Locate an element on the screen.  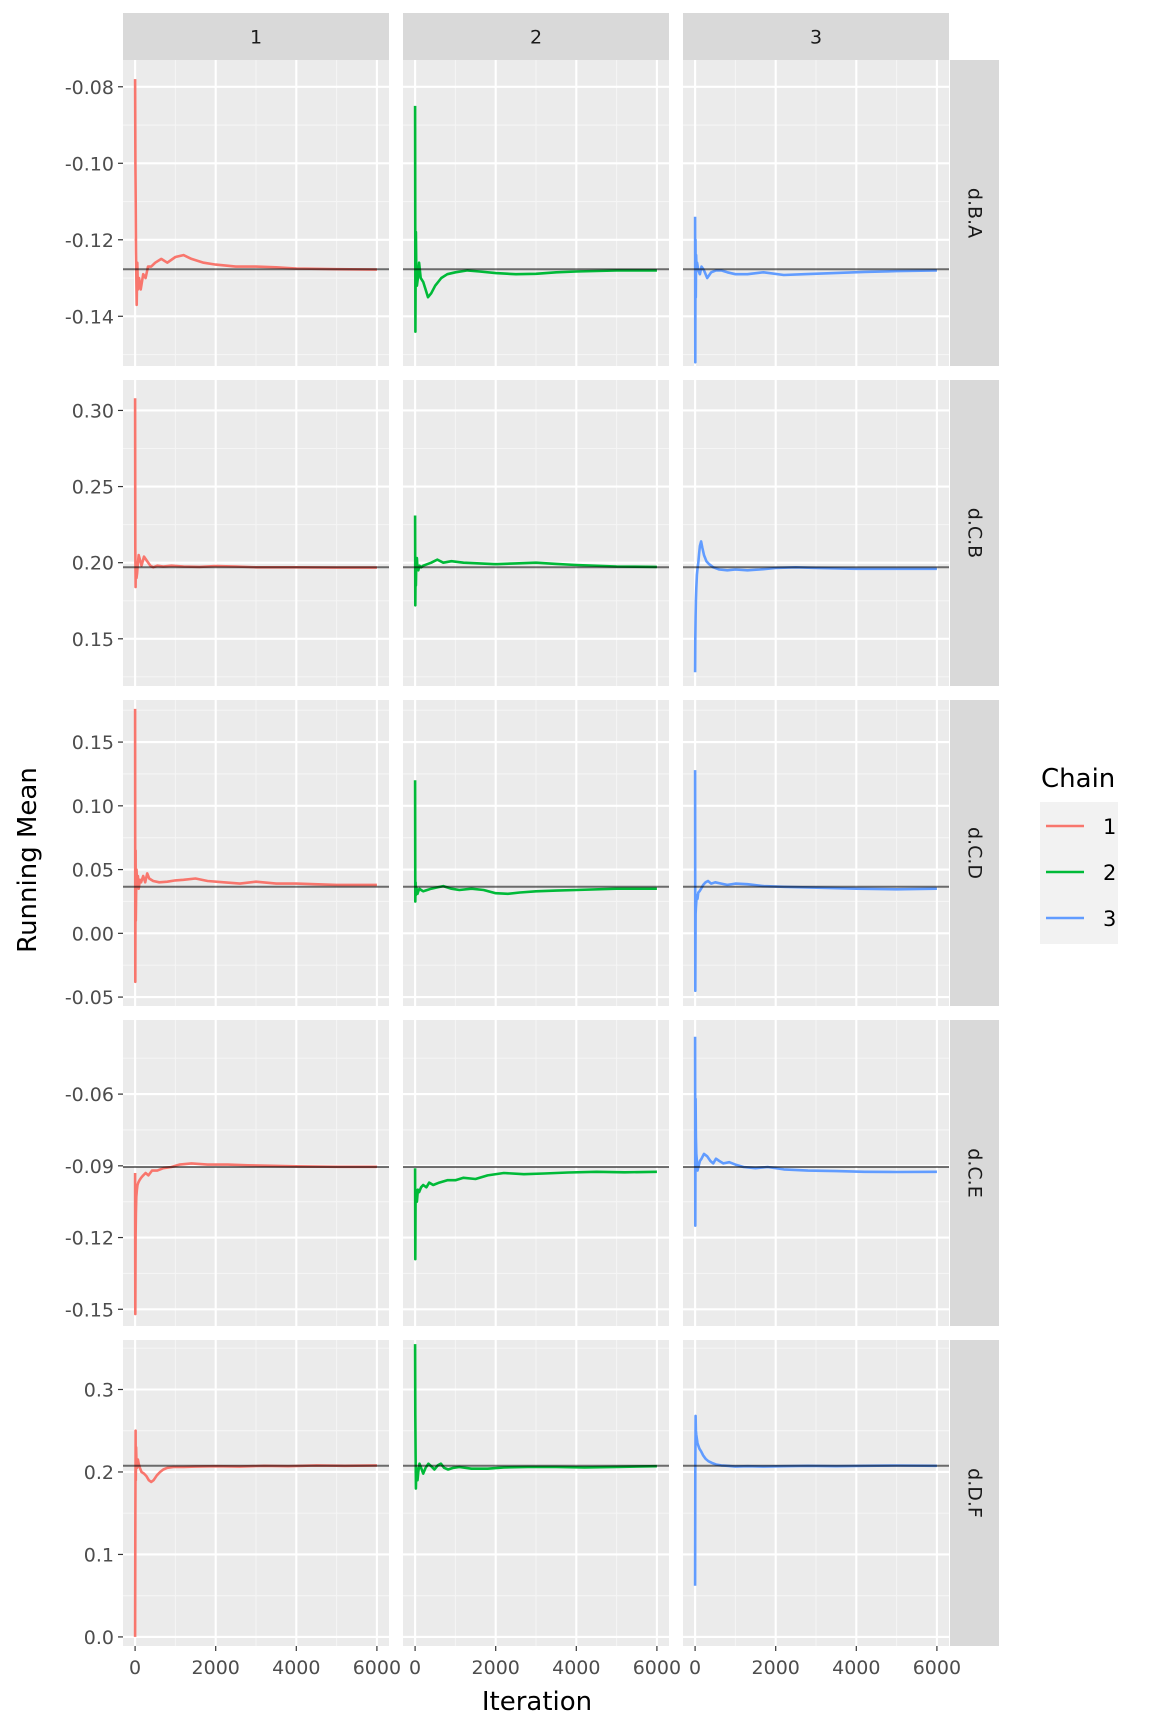
row-strip-label: d.C.B is located at coordinates (975, 533).